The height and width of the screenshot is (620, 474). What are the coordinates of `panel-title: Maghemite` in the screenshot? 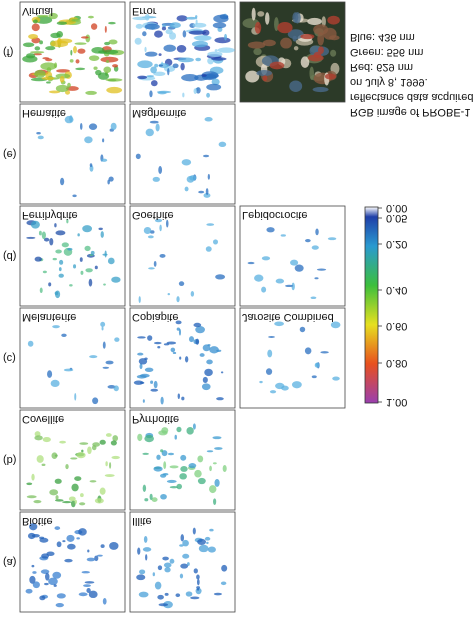 It's located at (159, 113).